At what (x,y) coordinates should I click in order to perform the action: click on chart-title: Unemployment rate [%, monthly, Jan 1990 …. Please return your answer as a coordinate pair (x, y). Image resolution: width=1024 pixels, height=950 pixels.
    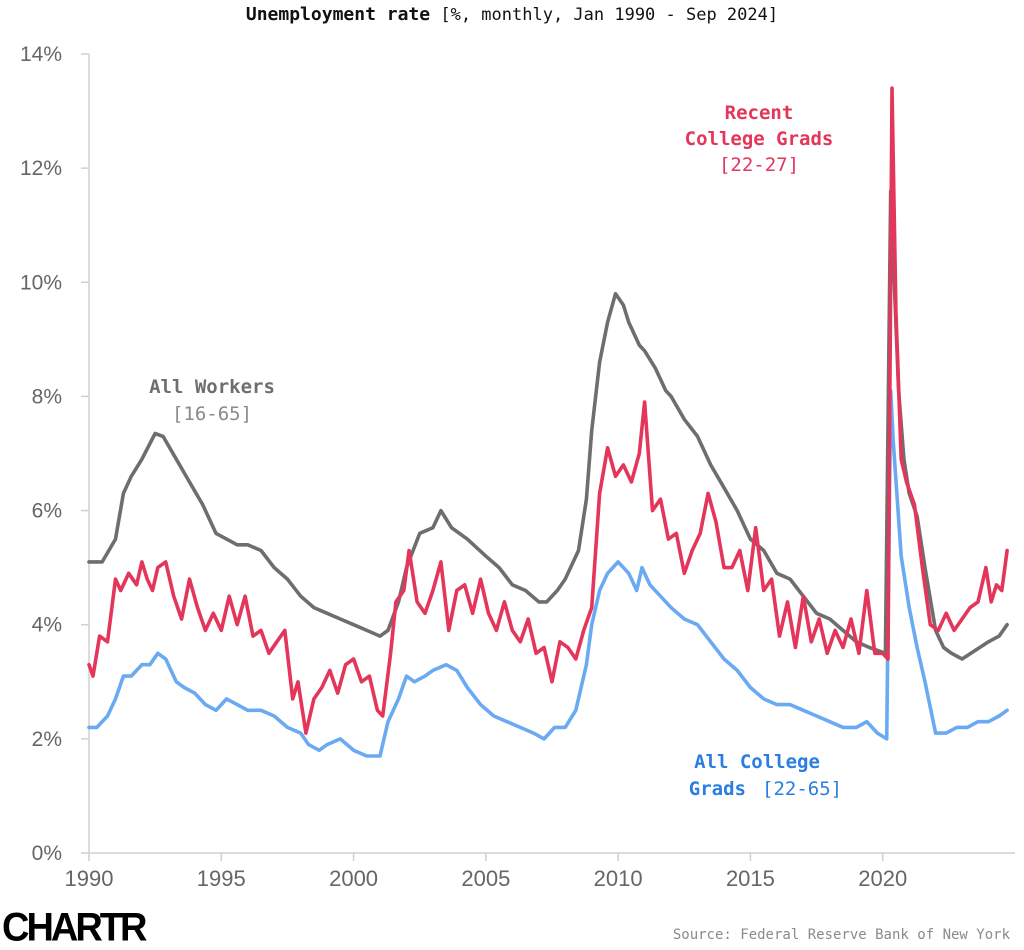
    Looking at the image, I should click on (512, 14).